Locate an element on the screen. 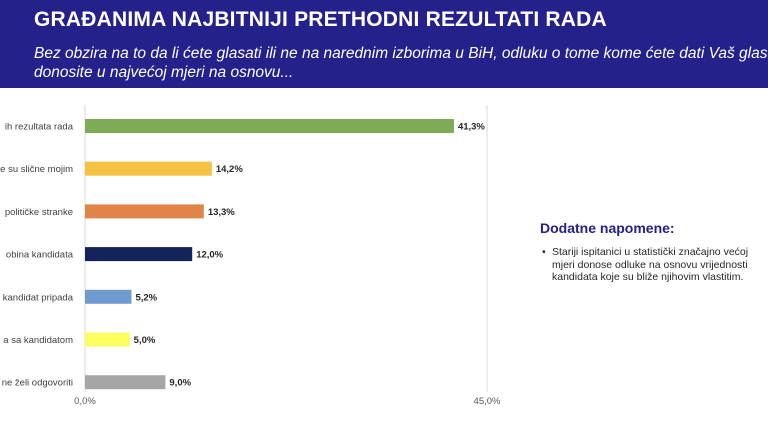 This screenshot has height=432, width=768. category-label: političke stranke is located at coordinates (39, 212).